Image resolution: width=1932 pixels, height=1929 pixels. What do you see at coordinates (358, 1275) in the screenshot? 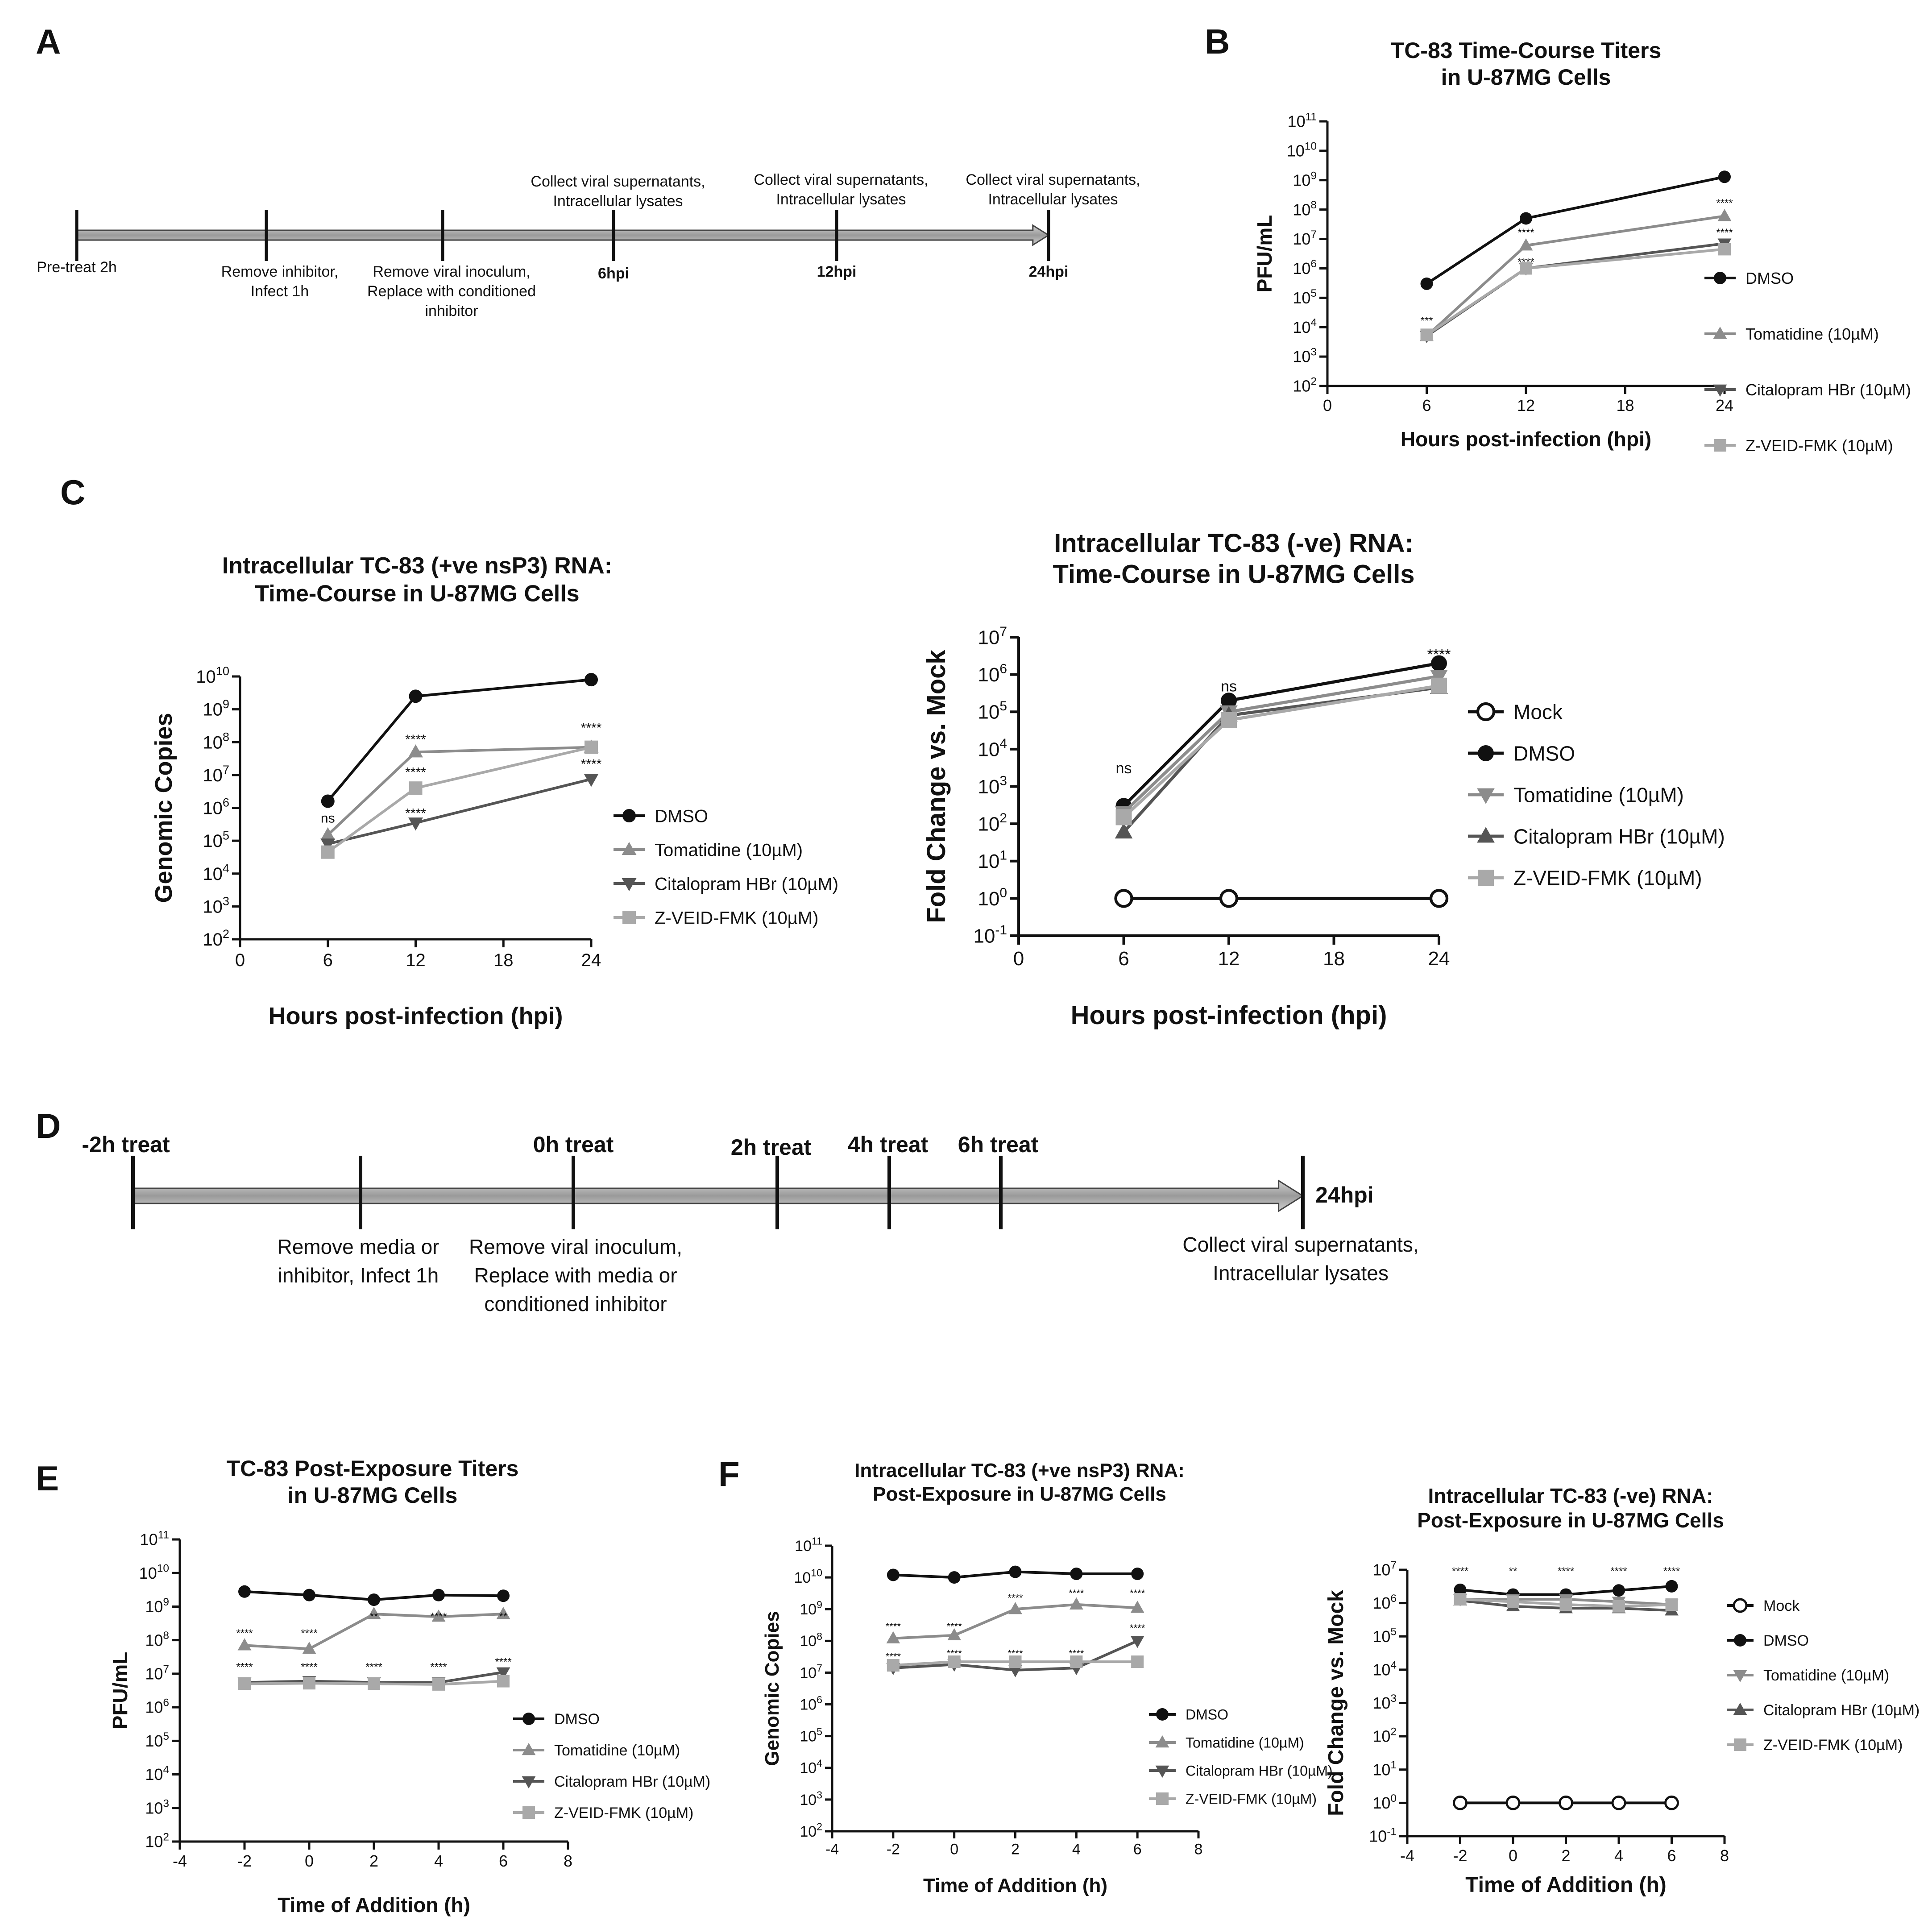
I see `timeline-below-label: inhibitor, Infect 1h` at bounding box center [358, 1275].